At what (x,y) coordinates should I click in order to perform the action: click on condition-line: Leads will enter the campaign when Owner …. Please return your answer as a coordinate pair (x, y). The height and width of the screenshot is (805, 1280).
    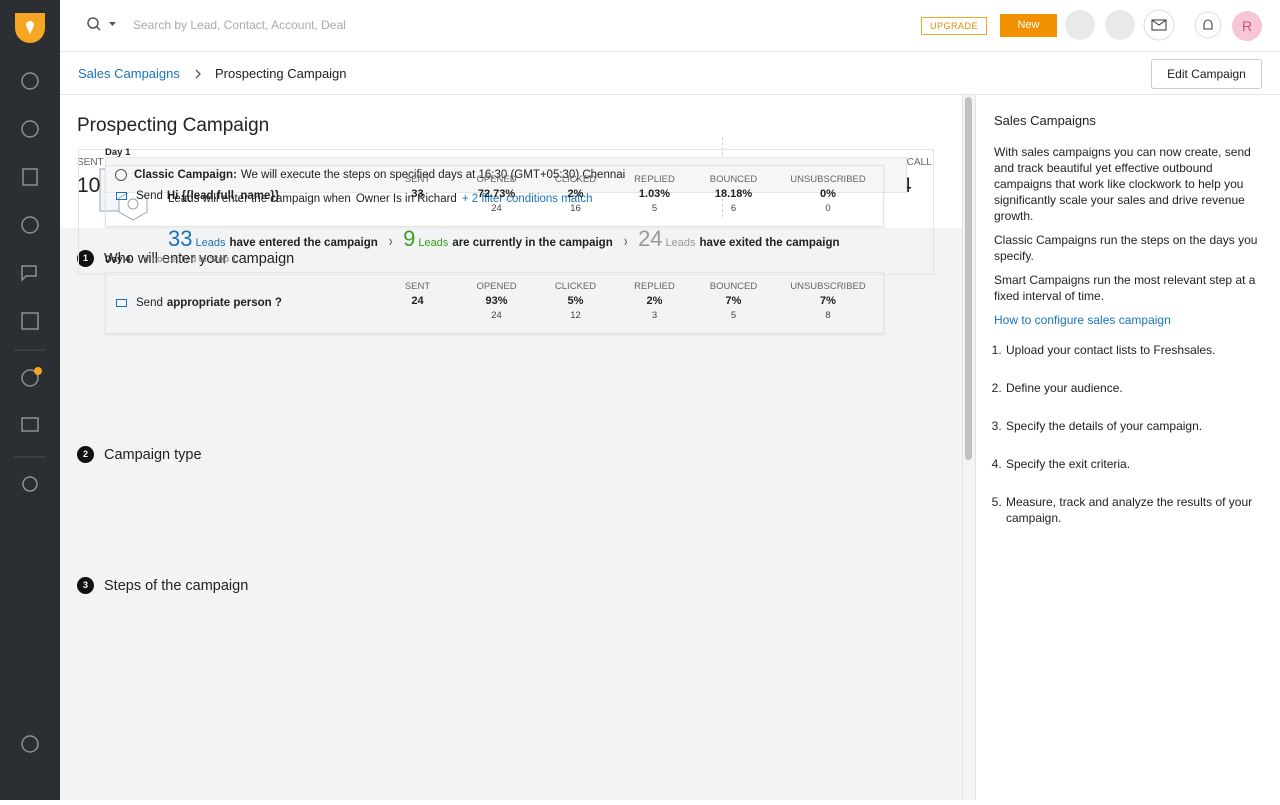
    Looking at the image, I should click on (380, 199).